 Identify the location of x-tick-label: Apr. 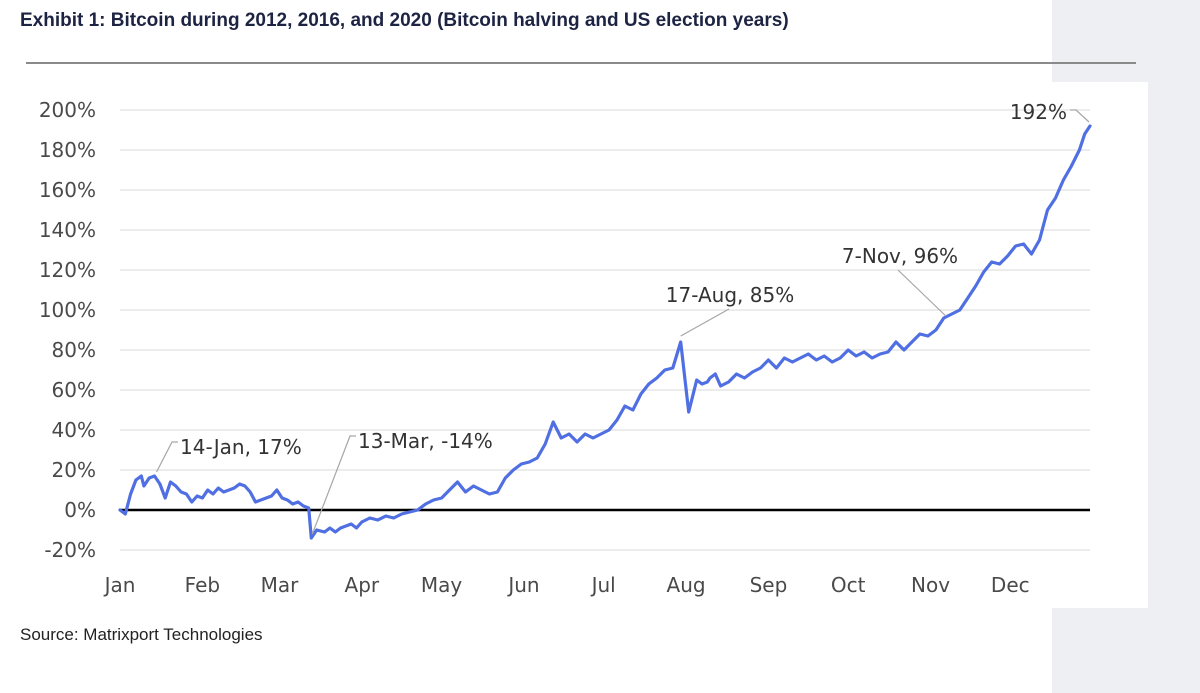
(362, 585).